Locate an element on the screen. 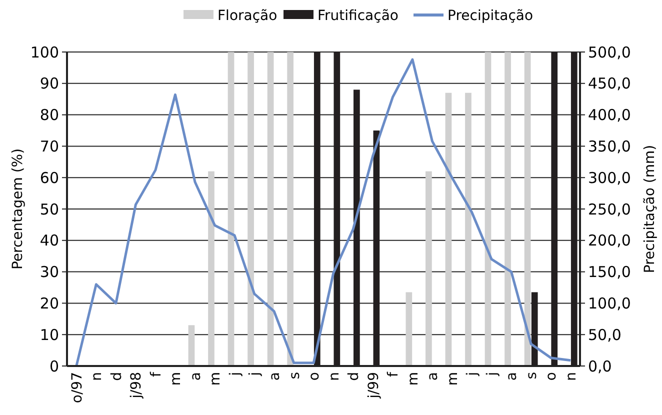 The height and width of the screenshot is (415, 662). y-tick-label: 20 is located at coordinates (49, 303).